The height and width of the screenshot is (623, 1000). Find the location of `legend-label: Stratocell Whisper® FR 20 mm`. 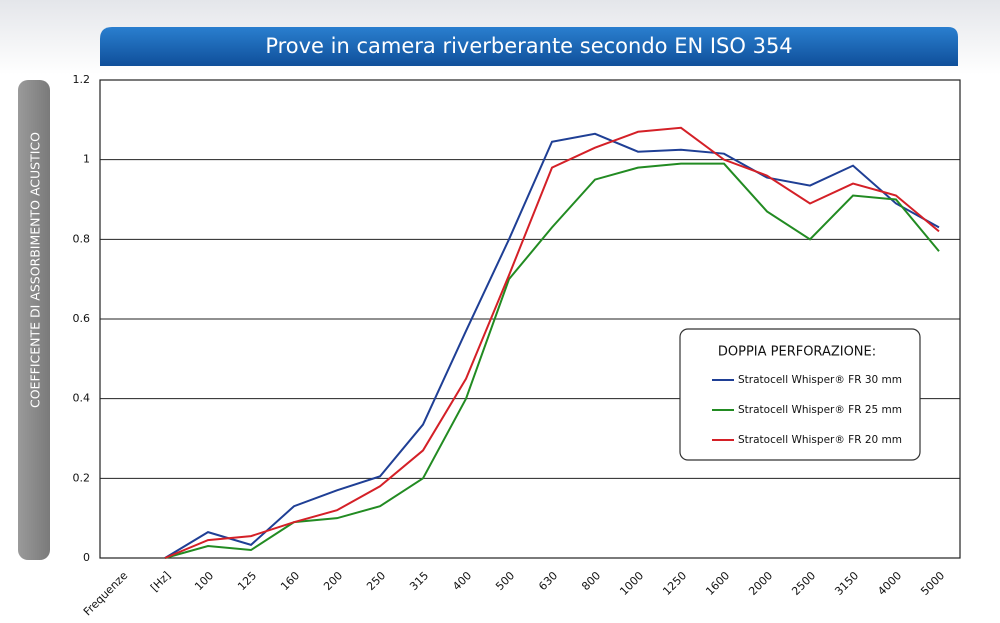

legend-label: Stratocell Whisper® FR 20 mm is located at coordinates (820, 440).